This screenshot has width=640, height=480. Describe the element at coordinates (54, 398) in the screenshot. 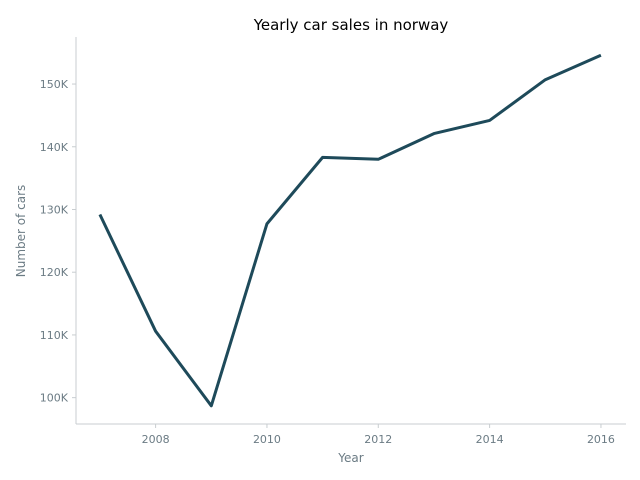

I see `y-tick-label: 100K` at that location.